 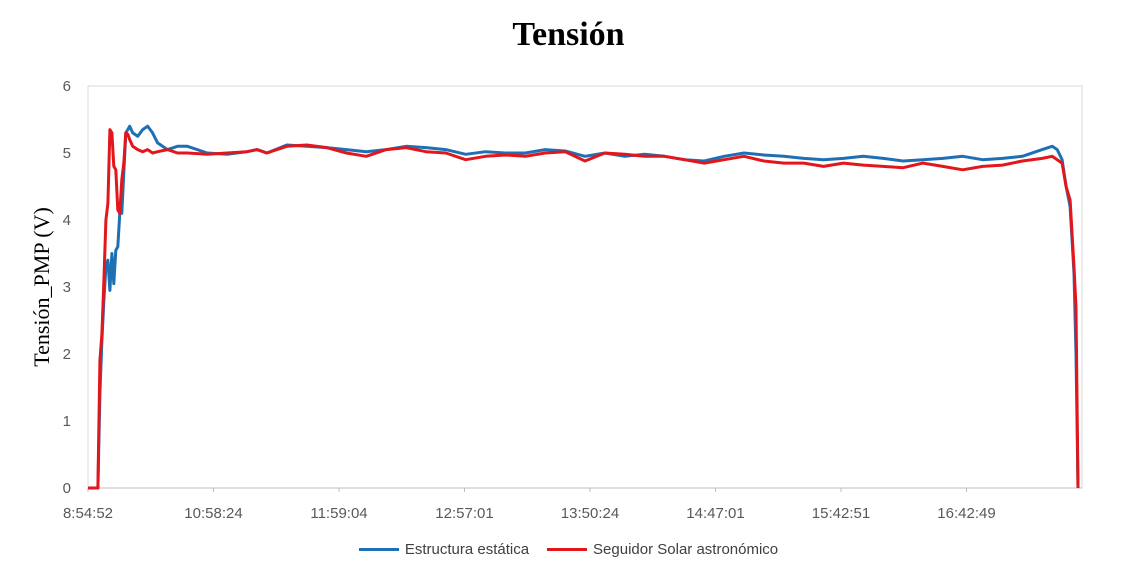 I want to click on legend-item-estructura: Estructura estática, so click(x=444, y=549).